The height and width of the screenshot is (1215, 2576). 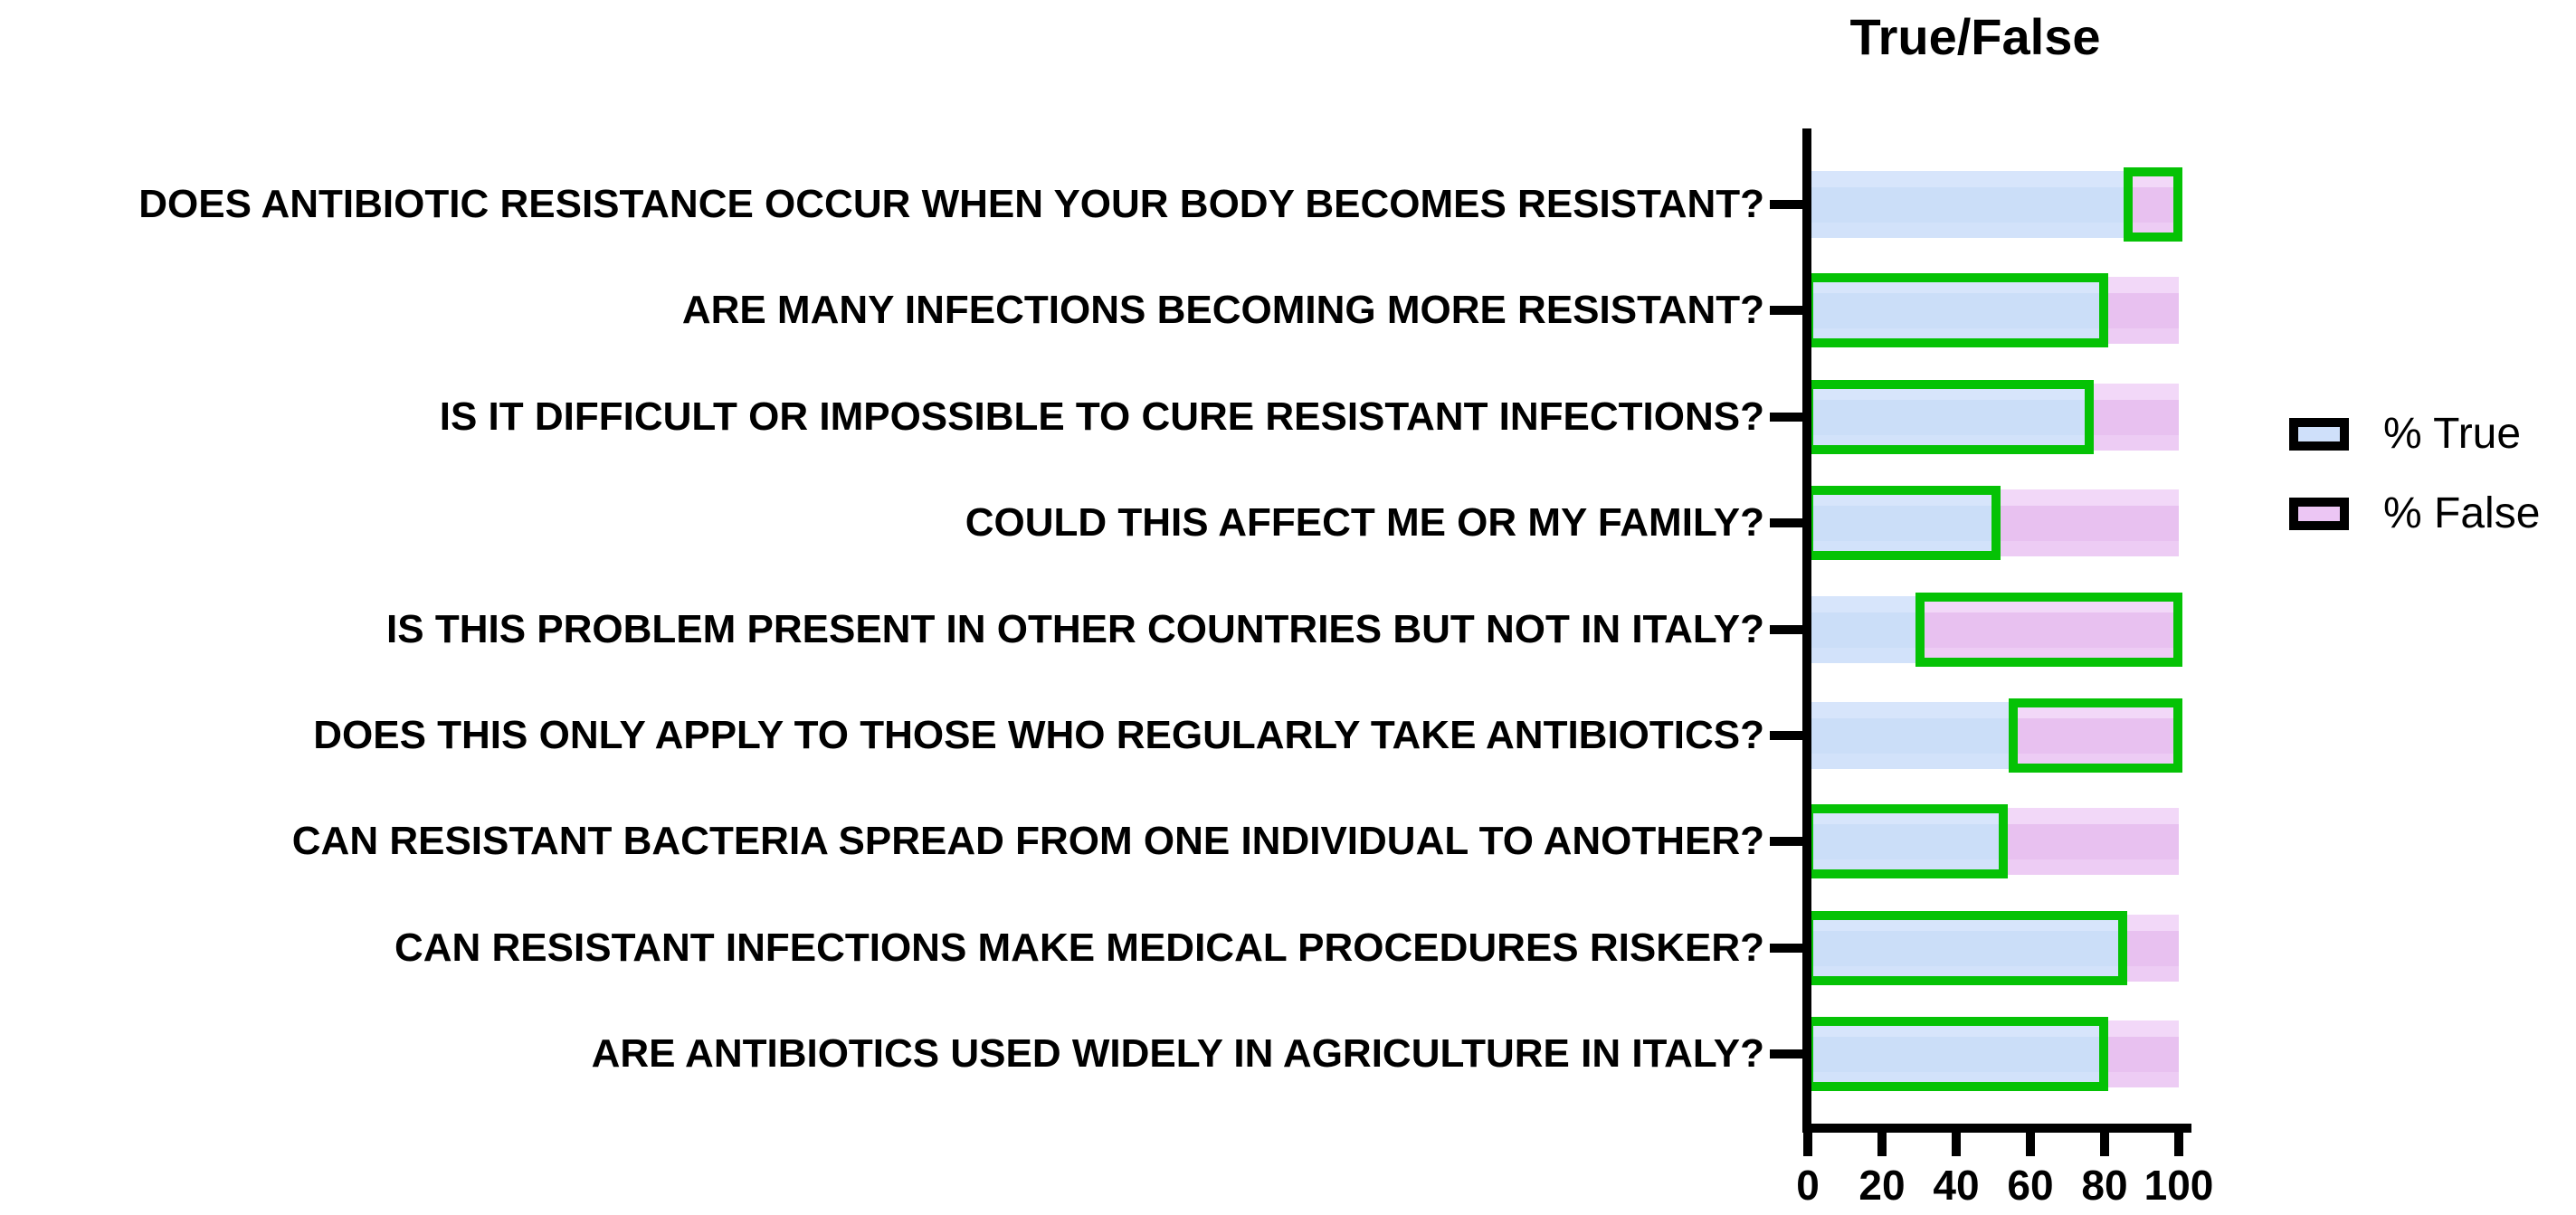 What do you see at coordinates (1975, 37) in the screenshot?
I see `chart-title: True/False` at bounding box center [1975, 37].